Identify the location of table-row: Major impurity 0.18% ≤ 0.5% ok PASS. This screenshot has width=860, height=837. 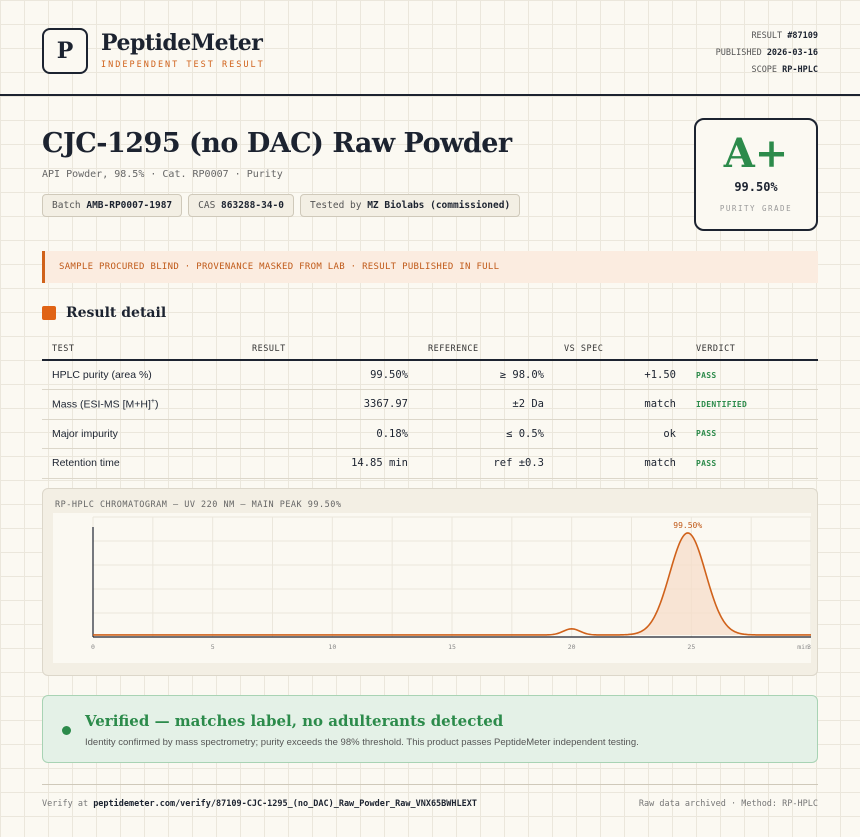
(430, 434).